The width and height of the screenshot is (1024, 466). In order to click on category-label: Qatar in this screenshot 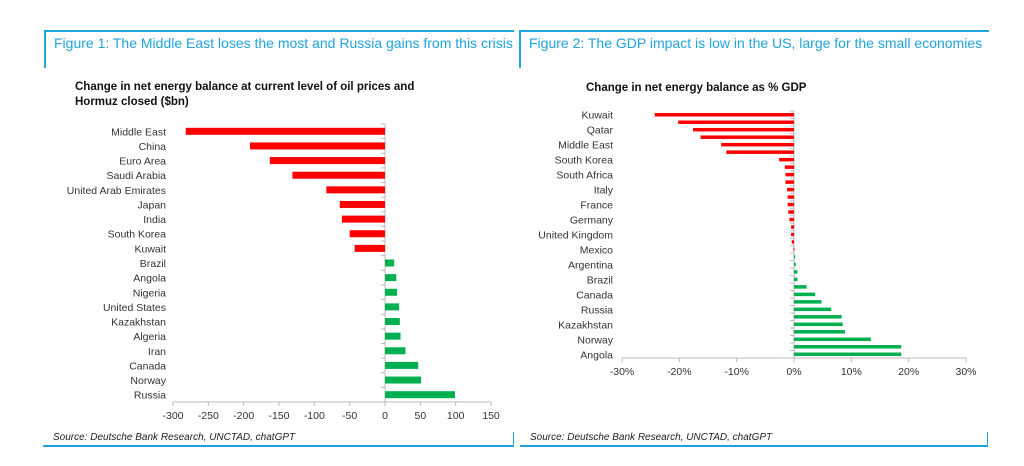, I will do `click(600, 131)`.